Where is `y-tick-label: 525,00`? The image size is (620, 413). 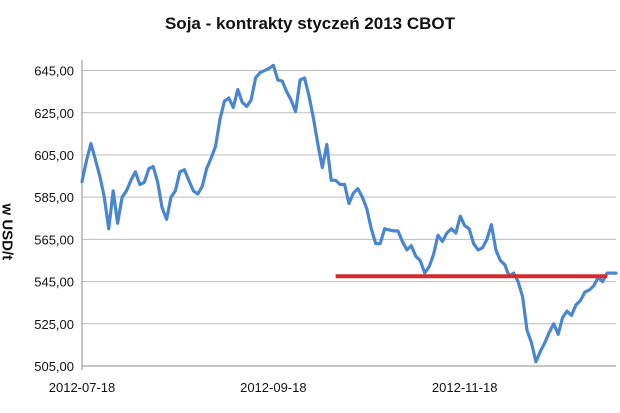
y-tick-label: 525,00 is located at coordinates (54, 324).